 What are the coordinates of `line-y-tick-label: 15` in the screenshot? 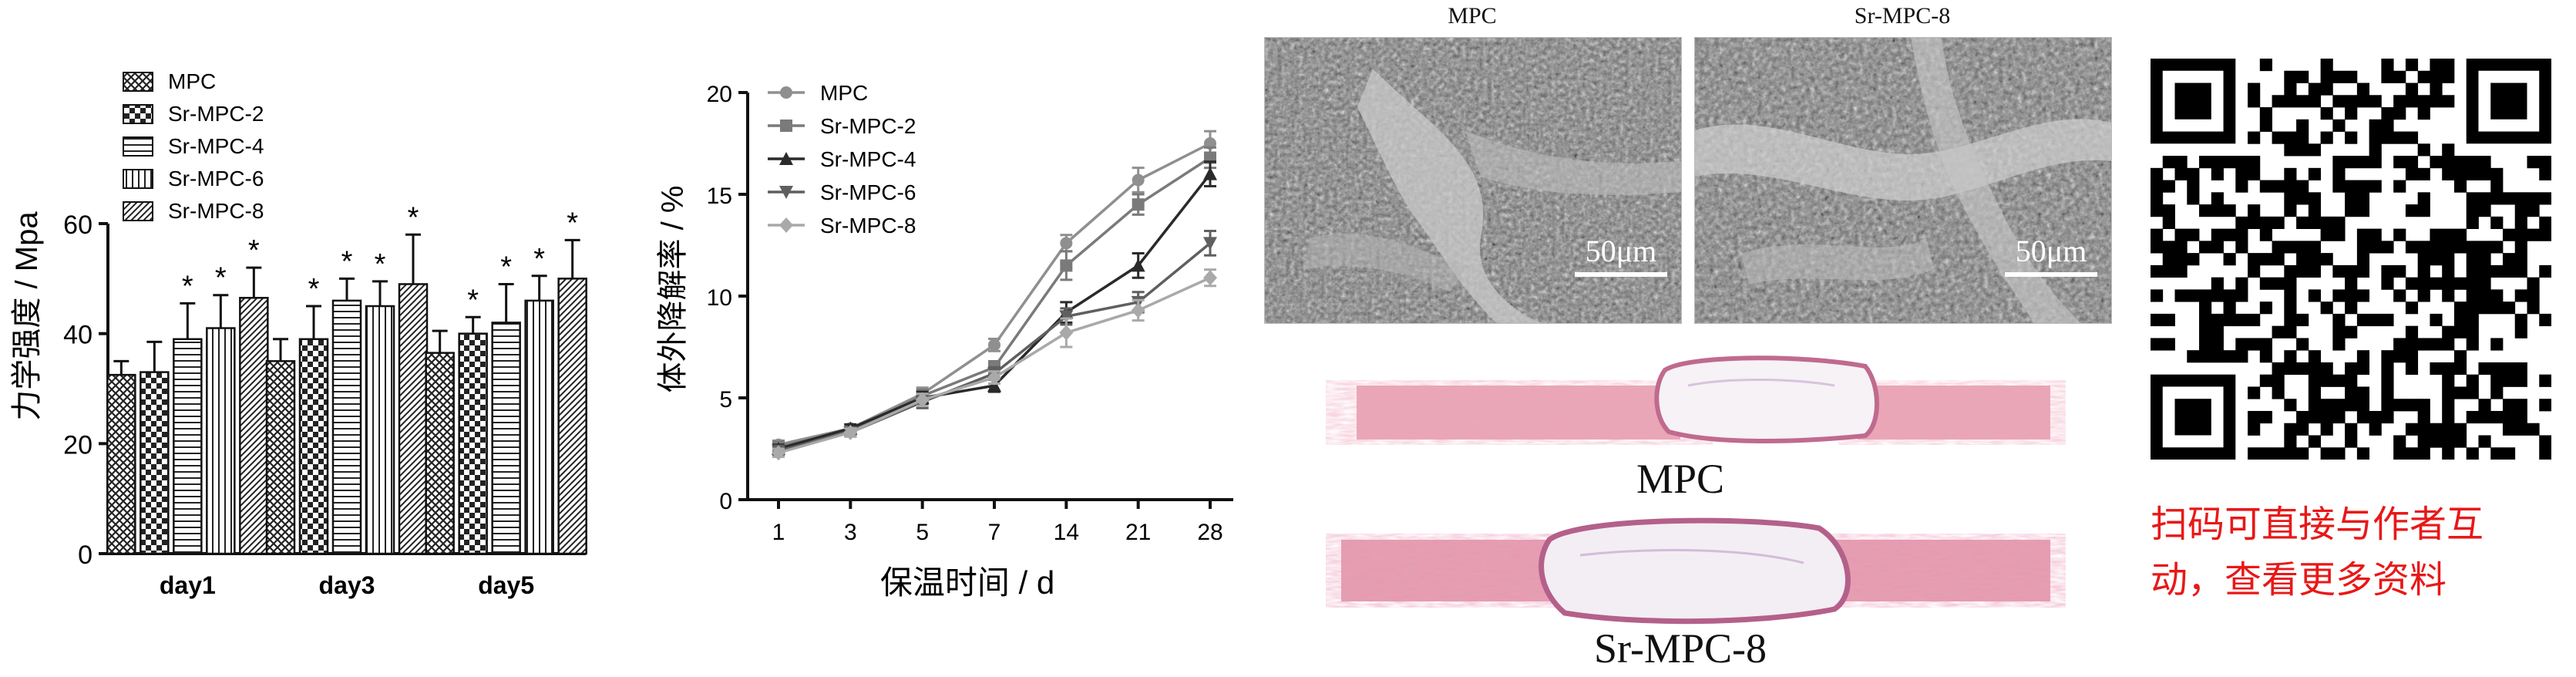 It's located at (719, 196).